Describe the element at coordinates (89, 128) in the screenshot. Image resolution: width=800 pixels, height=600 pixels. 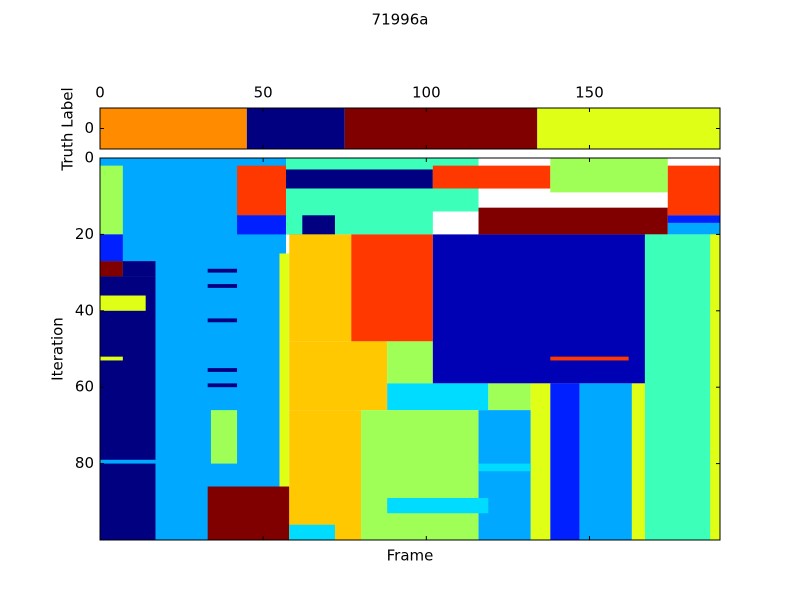
I see `truth-tick-label: 0` at that location.